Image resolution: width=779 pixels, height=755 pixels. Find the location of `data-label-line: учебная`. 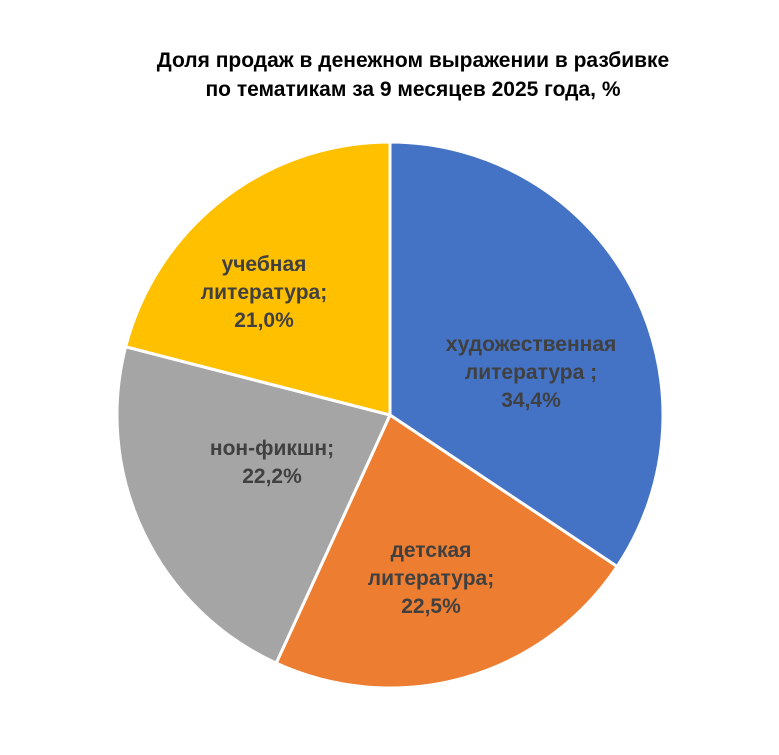

data-label-line: учебная is located at coordinates (264, 264).